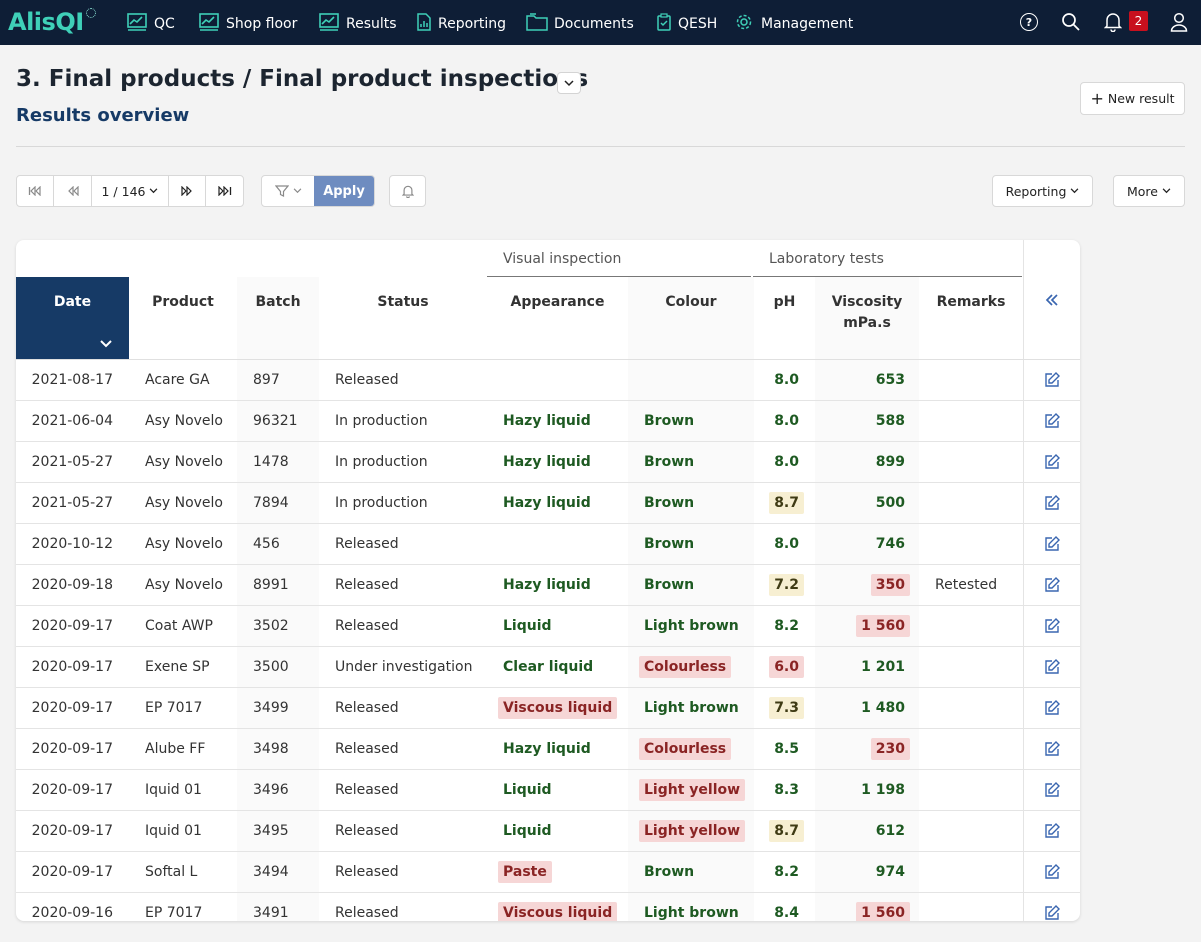 This screenshot has width=1201, height=942. Describe the element at coordinates (867, 831) in the screenshot. I see `cell-viscosity: 612` at that location.